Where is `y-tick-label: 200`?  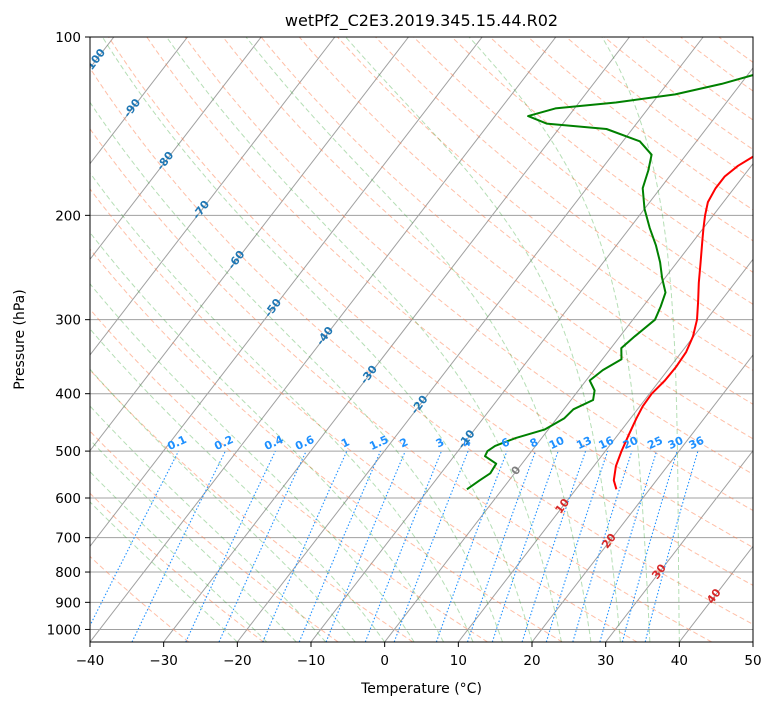
y-tick-label: 200 is located at coordinates (68, 216).